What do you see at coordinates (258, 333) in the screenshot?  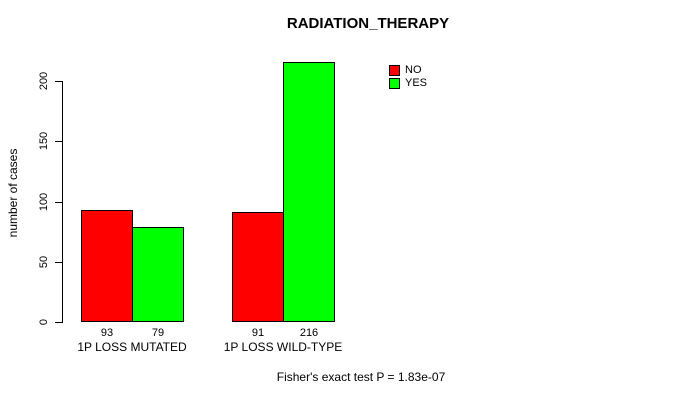 I see `bar-value-label: 91` at bounding box center [258, 333].